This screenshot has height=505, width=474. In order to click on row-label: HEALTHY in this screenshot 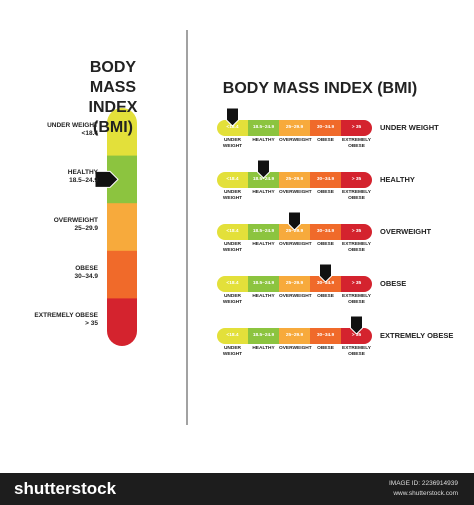, I will do `click(397, 179)`.